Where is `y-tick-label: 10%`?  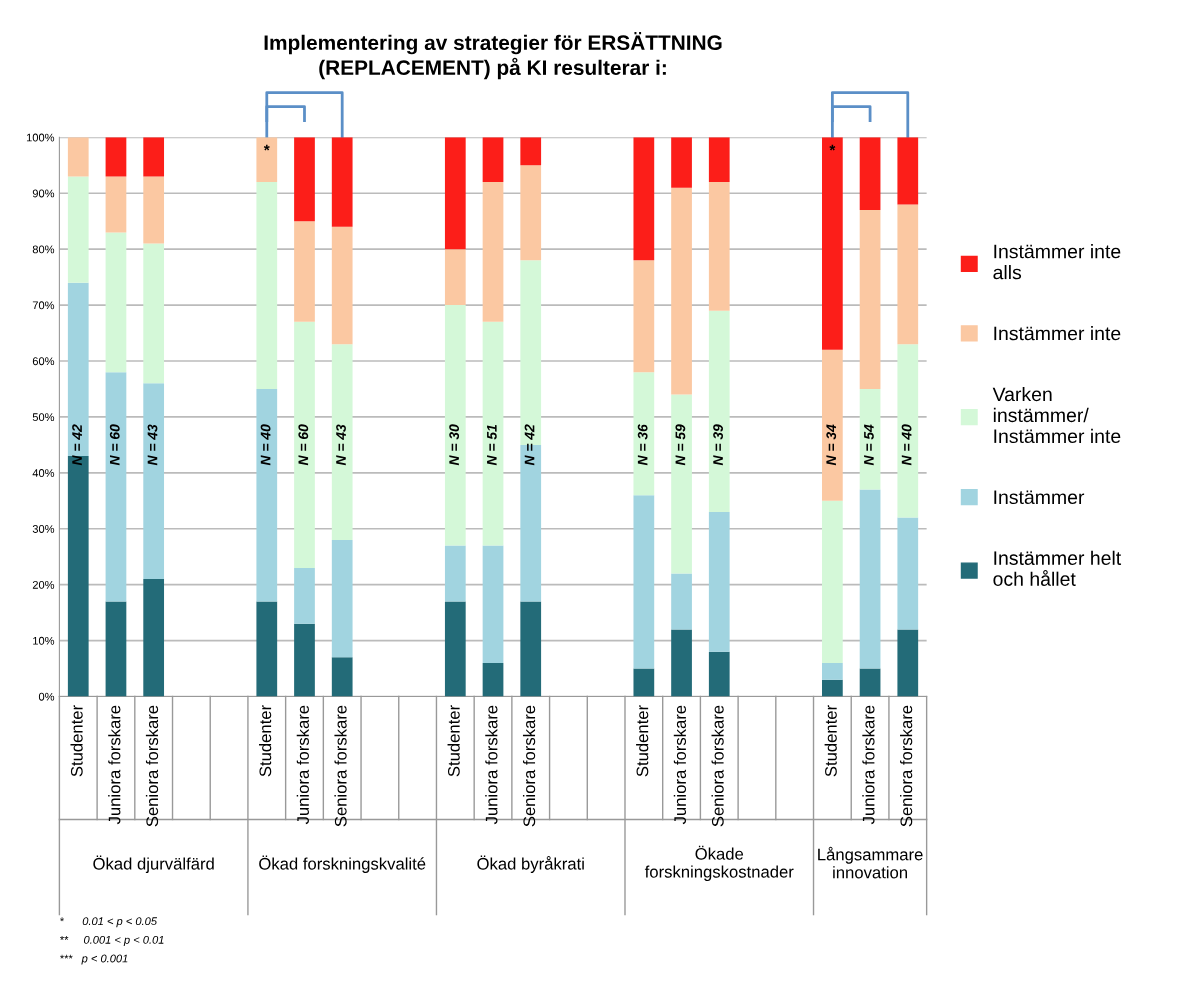
y-tick-label: 10% is located at coordinates (44, 640).